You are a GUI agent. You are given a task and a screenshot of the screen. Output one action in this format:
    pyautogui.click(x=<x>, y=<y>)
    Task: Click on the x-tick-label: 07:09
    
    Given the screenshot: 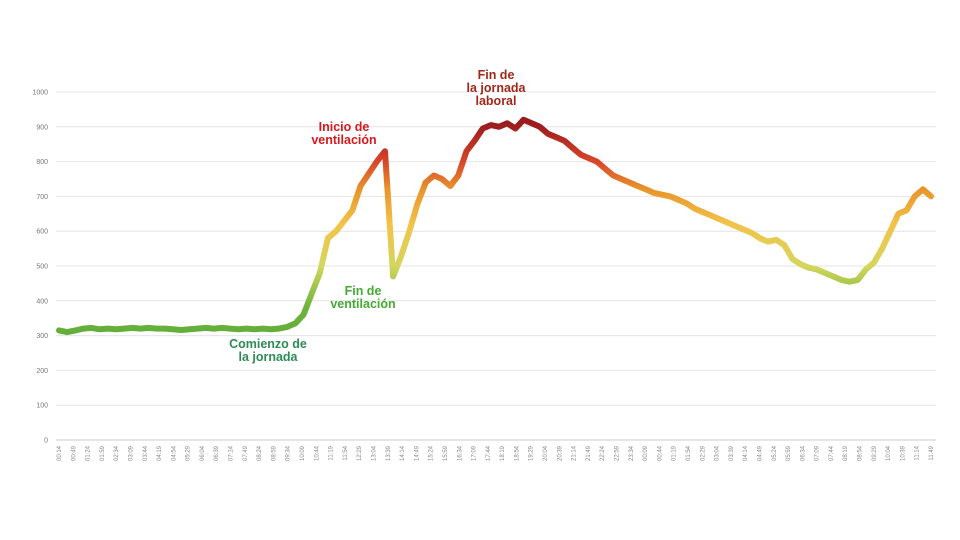 What is the action you would take?
    pyautogui.click(x=818, y=453)
    